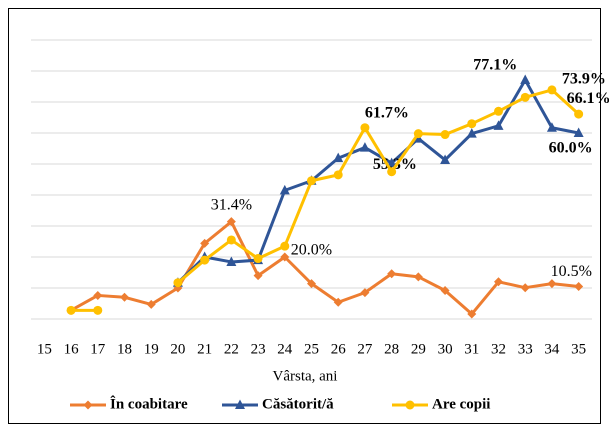  What do you see at coordinates (311, 250) in the screenshot?
I see `data-label: 20.0%` at bounding box center [311, 250].